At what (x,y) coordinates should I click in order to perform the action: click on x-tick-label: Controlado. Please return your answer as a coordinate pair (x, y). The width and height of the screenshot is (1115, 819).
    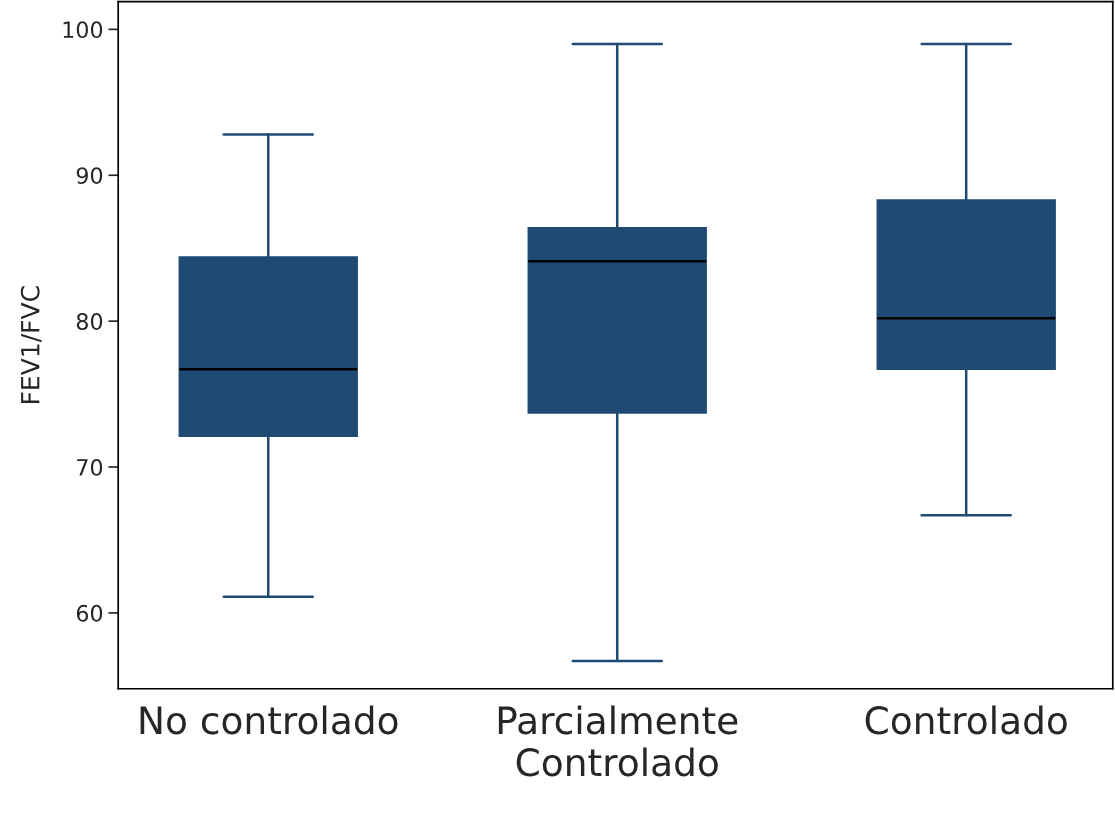
    Looking at the image, I should click on (966, 720).